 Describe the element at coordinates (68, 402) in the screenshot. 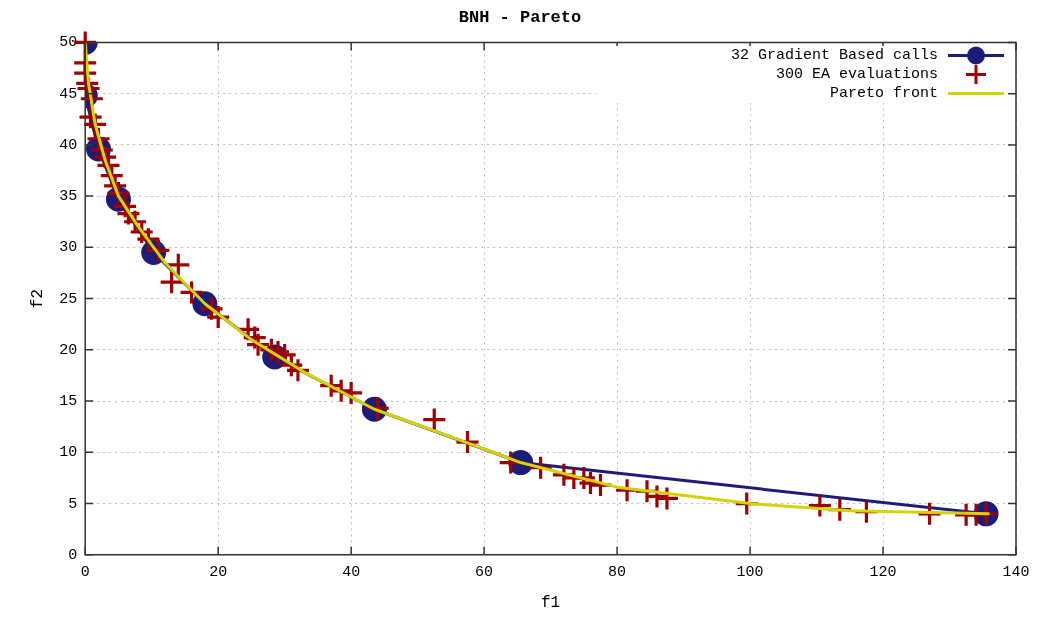

I see `y-tick-label: 15` at that location.